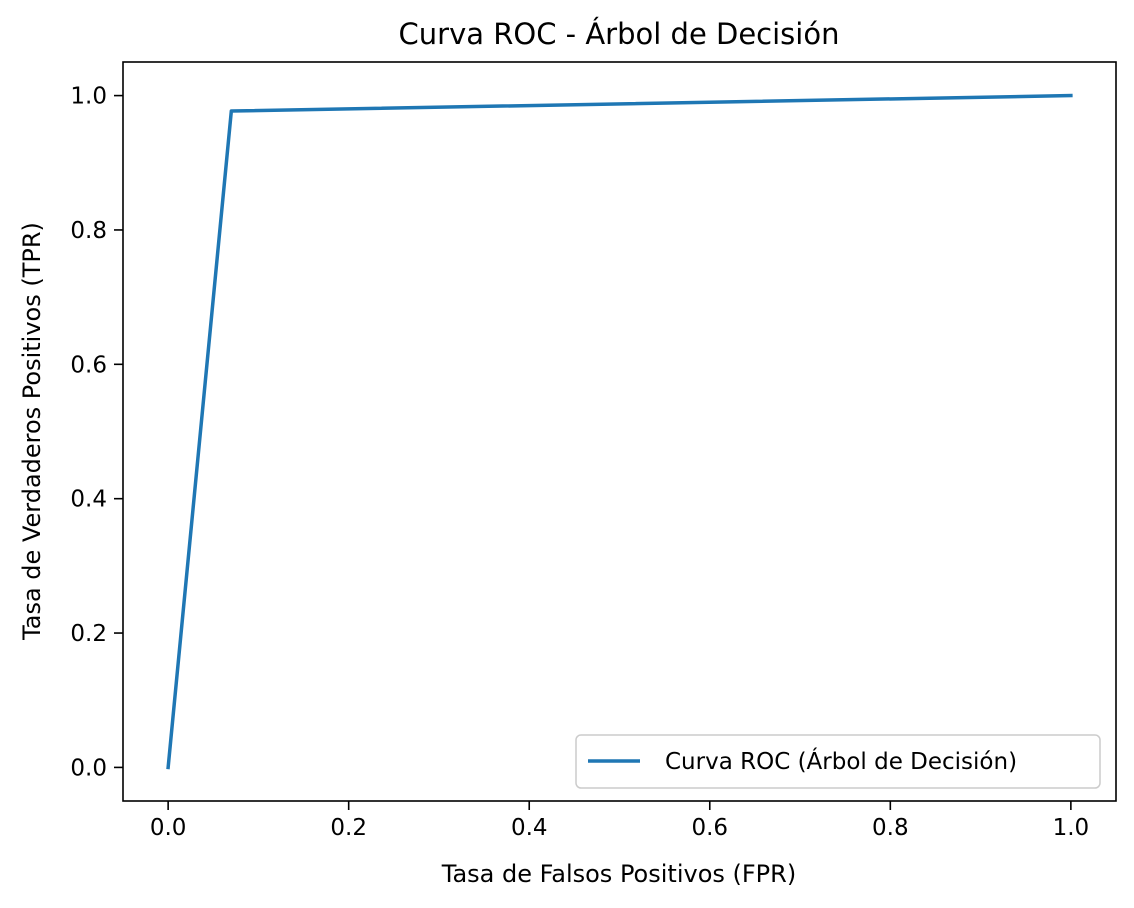 This screenshot has height=908, width=1134. Describe the element at coordinates (88, 768) in the screenshot. I see `y-tick-label: 0.0` at that location.